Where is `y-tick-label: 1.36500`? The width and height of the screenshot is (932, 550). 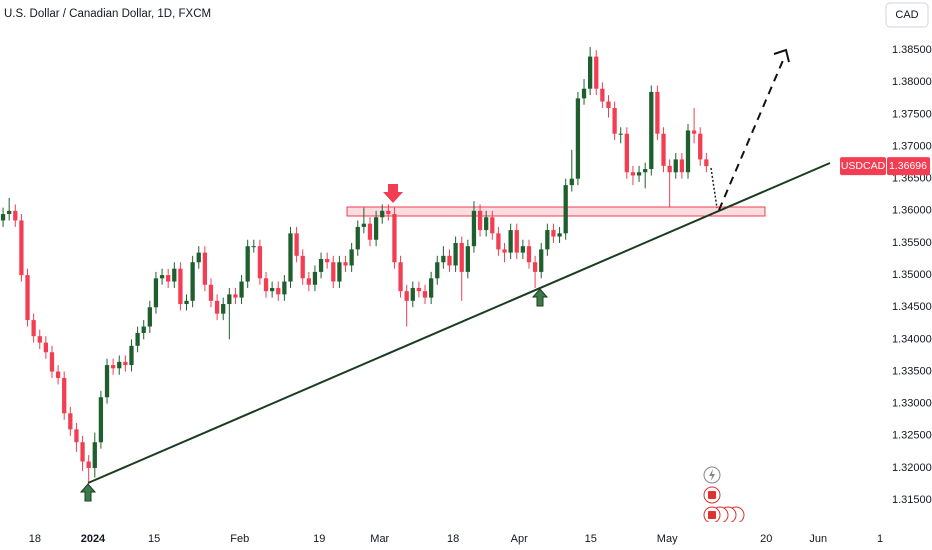 y-tick-label: 1.36500 is located at coordinates (912, 179).